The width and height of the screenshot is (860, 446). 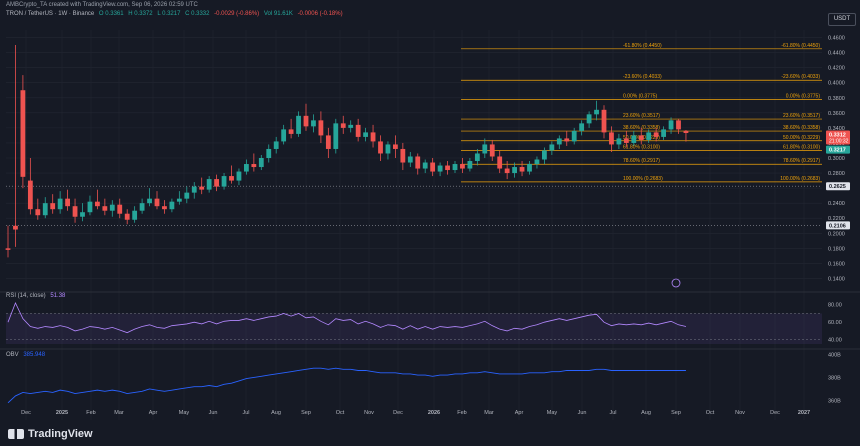 I want to click on y-tick-label: 0.4200, so click(x=836, y=69).